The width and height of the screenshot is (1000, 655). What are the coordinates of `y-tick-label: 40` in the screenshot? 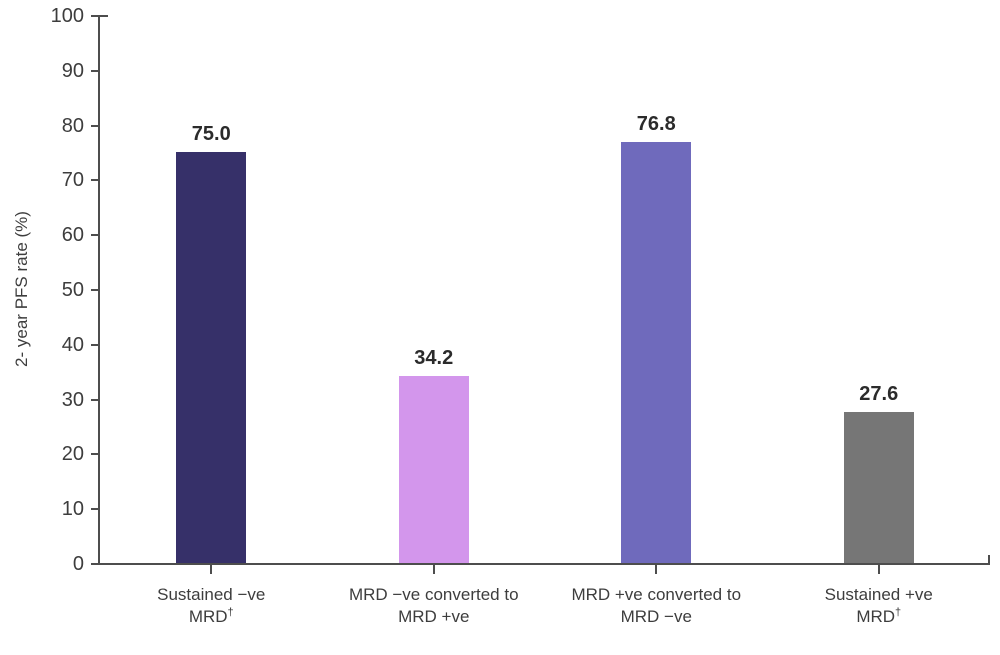 It's located at (72, 344).